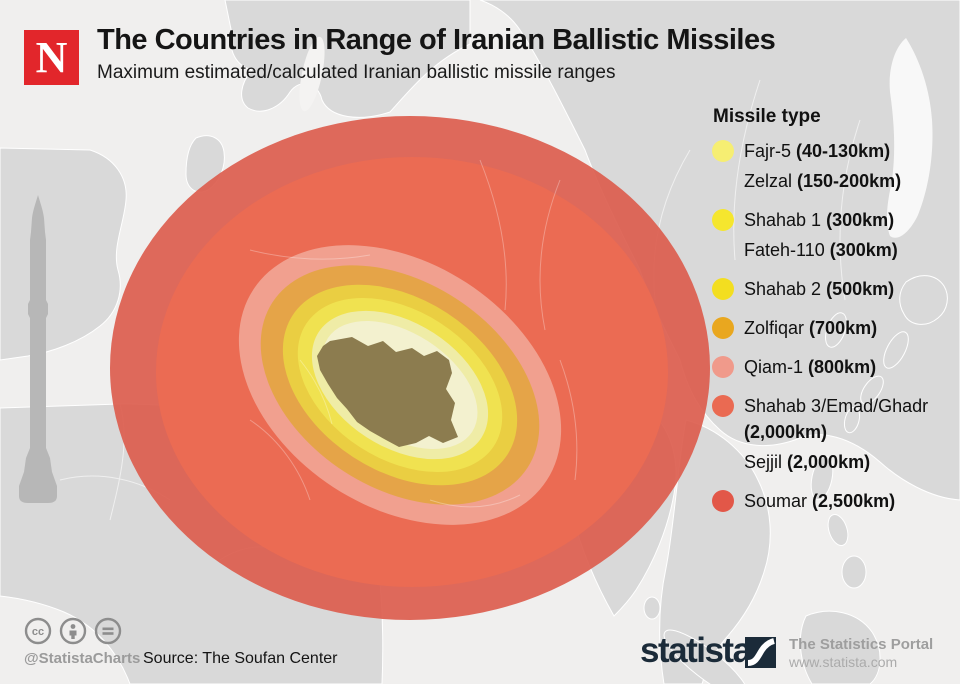 The image size is (960, 684). Describe the element at coordinates (831, 220) in the screenshot. I see `legend-item-shahab1: Shahab 1 (300km)` at that location.